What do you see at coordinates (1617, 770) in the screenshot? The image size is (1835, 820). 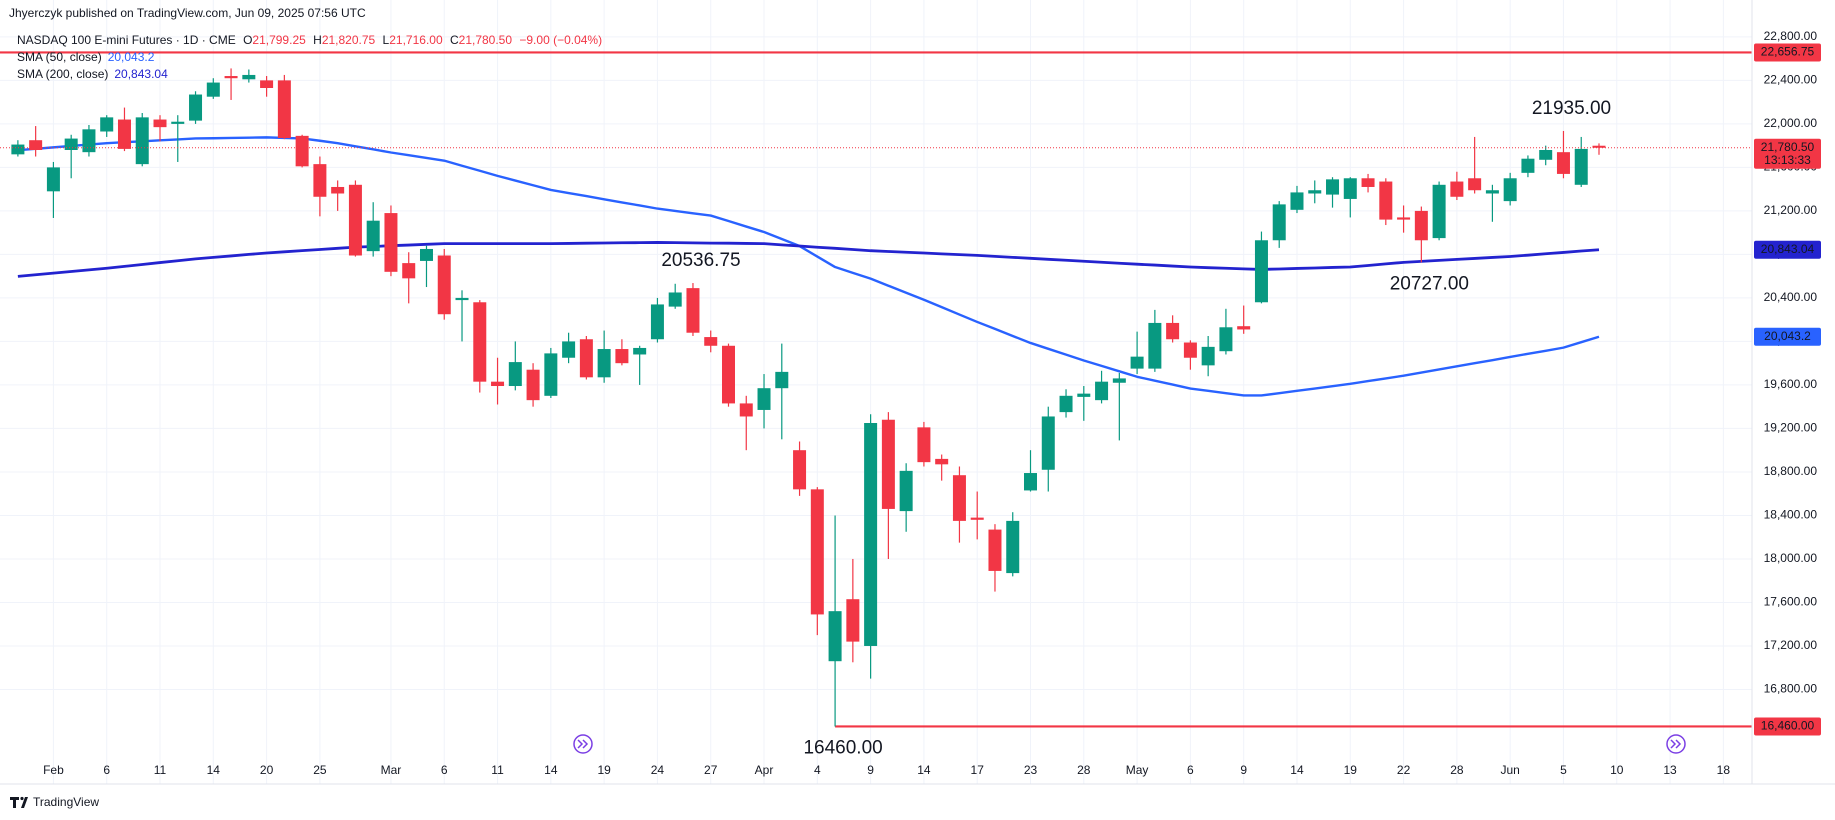 I see `x-tick-label: 10` at bounding box center [1617, 770].